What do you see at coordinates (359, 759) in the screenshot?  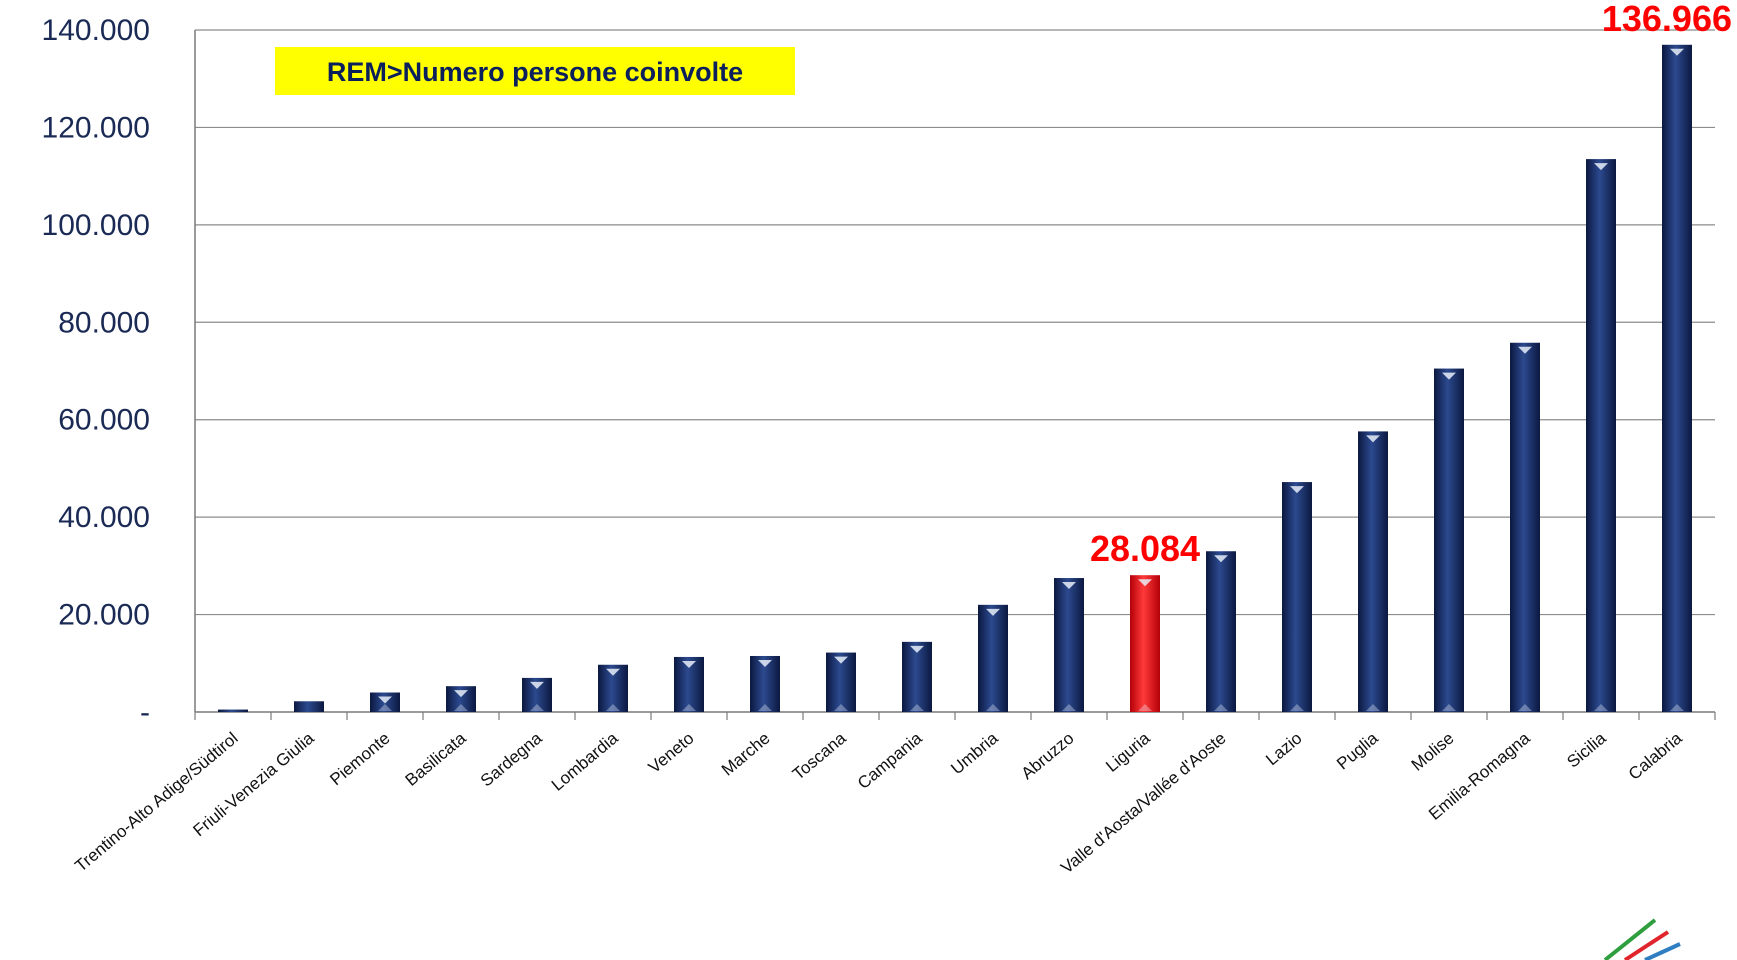 I see `x-tick-label: Piemonte` at bounding box center [359, 759].